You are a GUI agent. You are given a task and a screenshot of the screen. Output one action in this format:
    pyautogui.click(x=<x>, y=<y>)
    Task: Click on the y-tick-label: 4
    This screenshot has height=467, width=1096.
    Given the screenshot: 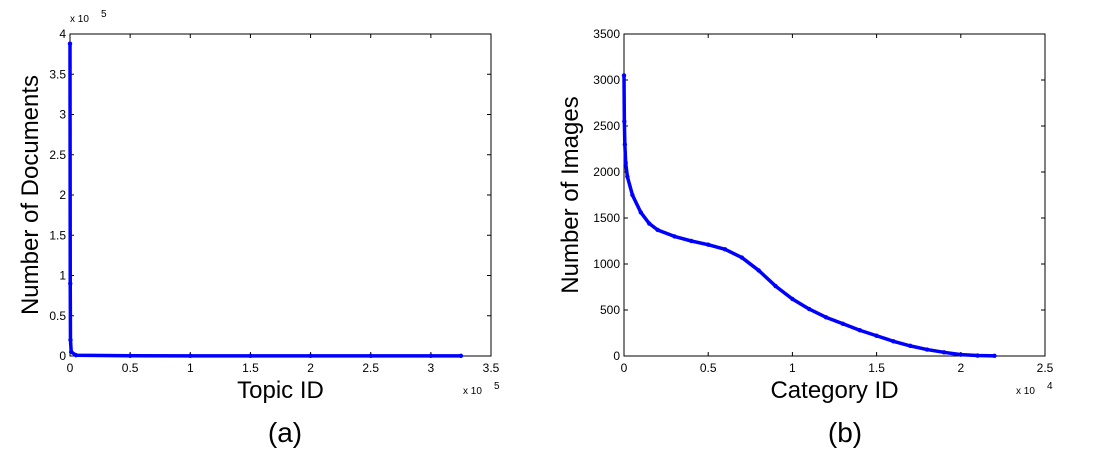 What is the action you would take?
    pyautogui.click(x=62, y=34)
    